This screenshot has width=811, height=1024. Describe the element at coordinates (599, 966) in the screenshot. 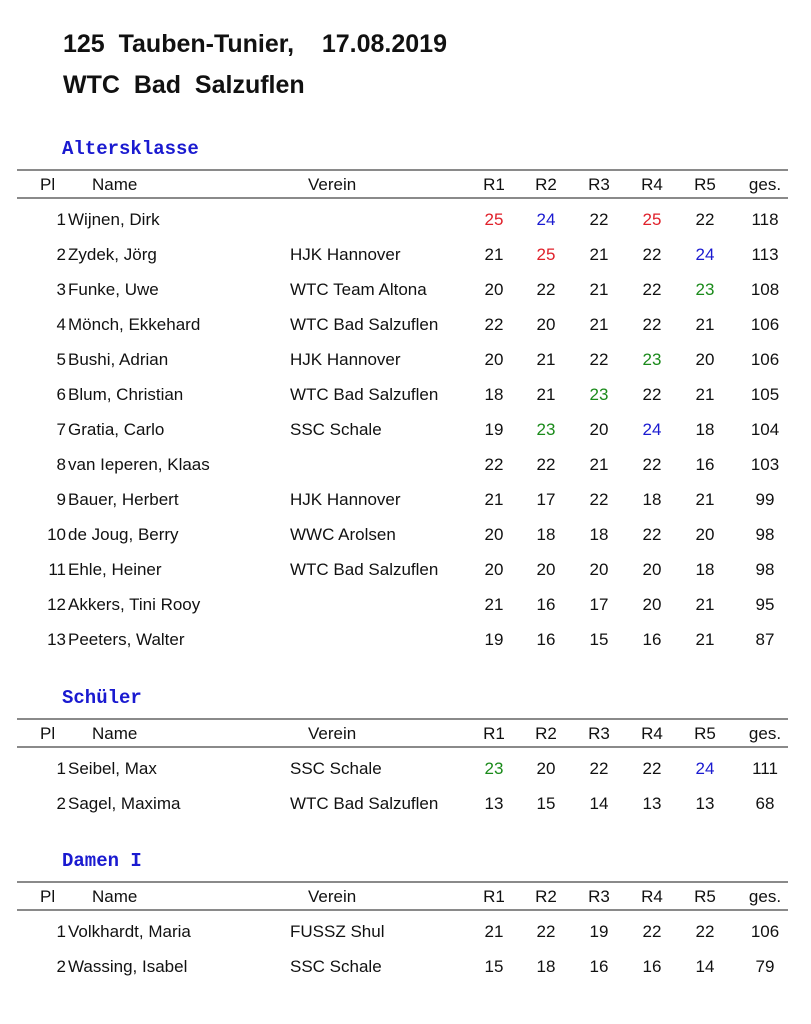

I see `row-score-r3: 16` at that location.